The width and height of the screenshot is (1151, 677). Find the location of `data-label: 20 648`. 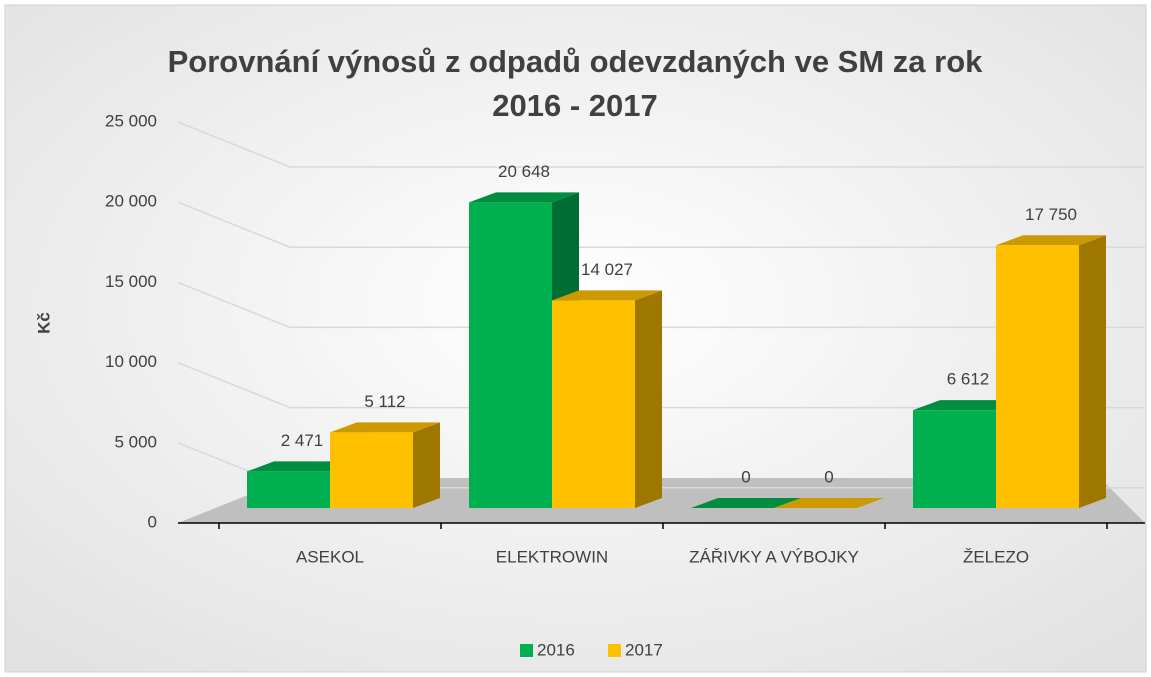

data-label: 20 648 is located at coordinates (524, 171).